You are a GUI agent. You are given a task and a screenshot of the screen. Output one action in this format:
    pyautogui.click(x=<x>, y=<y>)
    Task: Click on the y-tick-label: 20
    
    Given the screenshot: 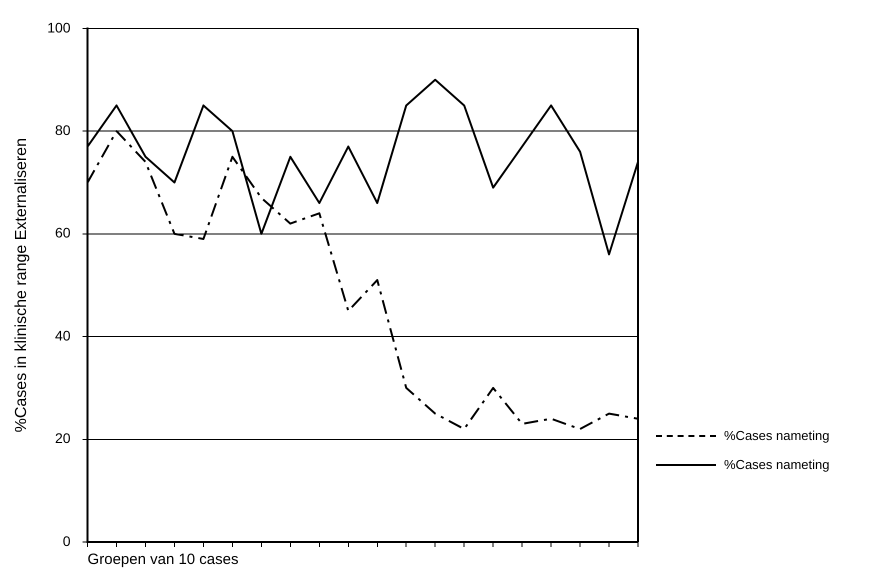 What is the action you would take?
    pyautogui.click(x=62, y=438)
    